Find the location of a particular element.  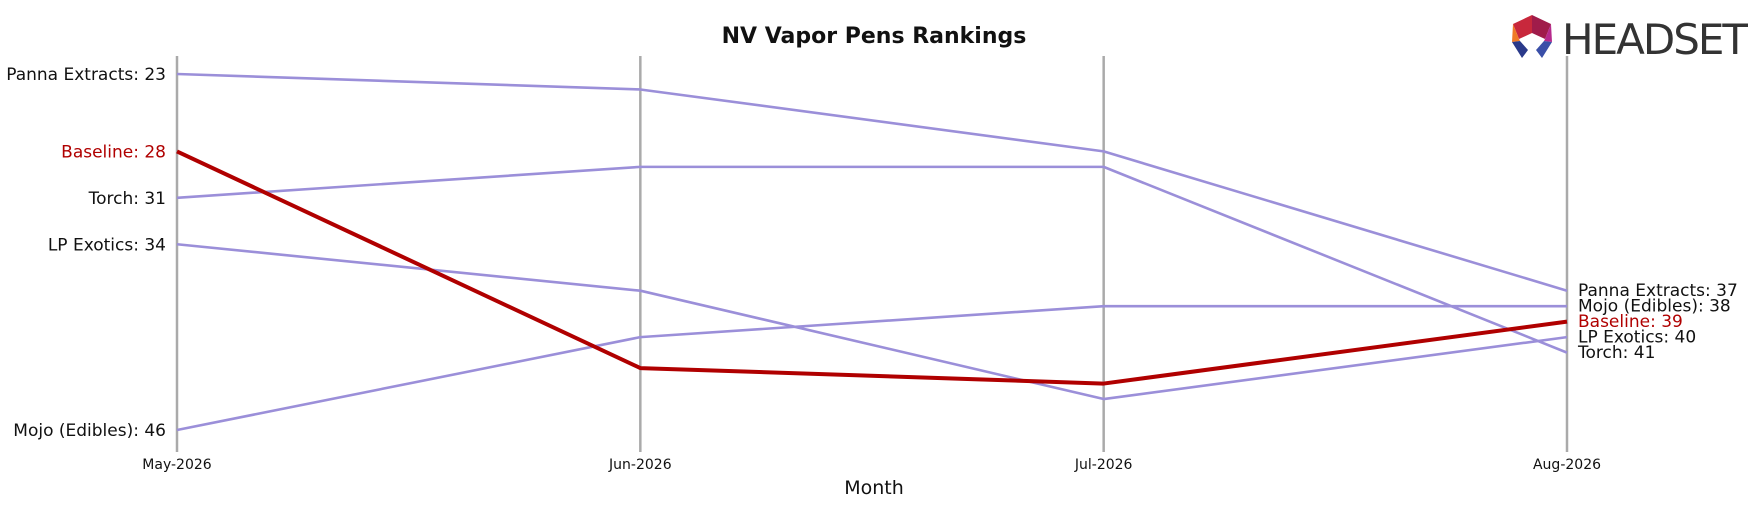

x-tick-label-aug-2026: Aug-2026 is located at coordinates (1567, 465).